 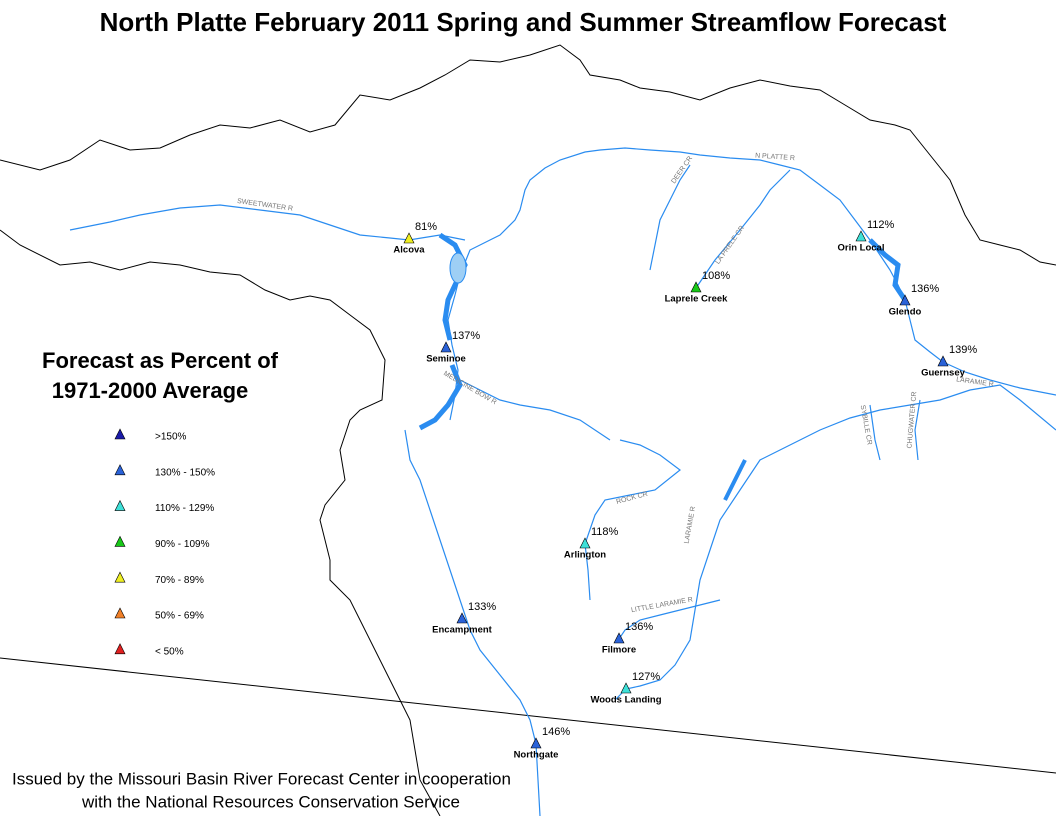 I want to click on station-percent: 137%, so click(x=466, y=336).